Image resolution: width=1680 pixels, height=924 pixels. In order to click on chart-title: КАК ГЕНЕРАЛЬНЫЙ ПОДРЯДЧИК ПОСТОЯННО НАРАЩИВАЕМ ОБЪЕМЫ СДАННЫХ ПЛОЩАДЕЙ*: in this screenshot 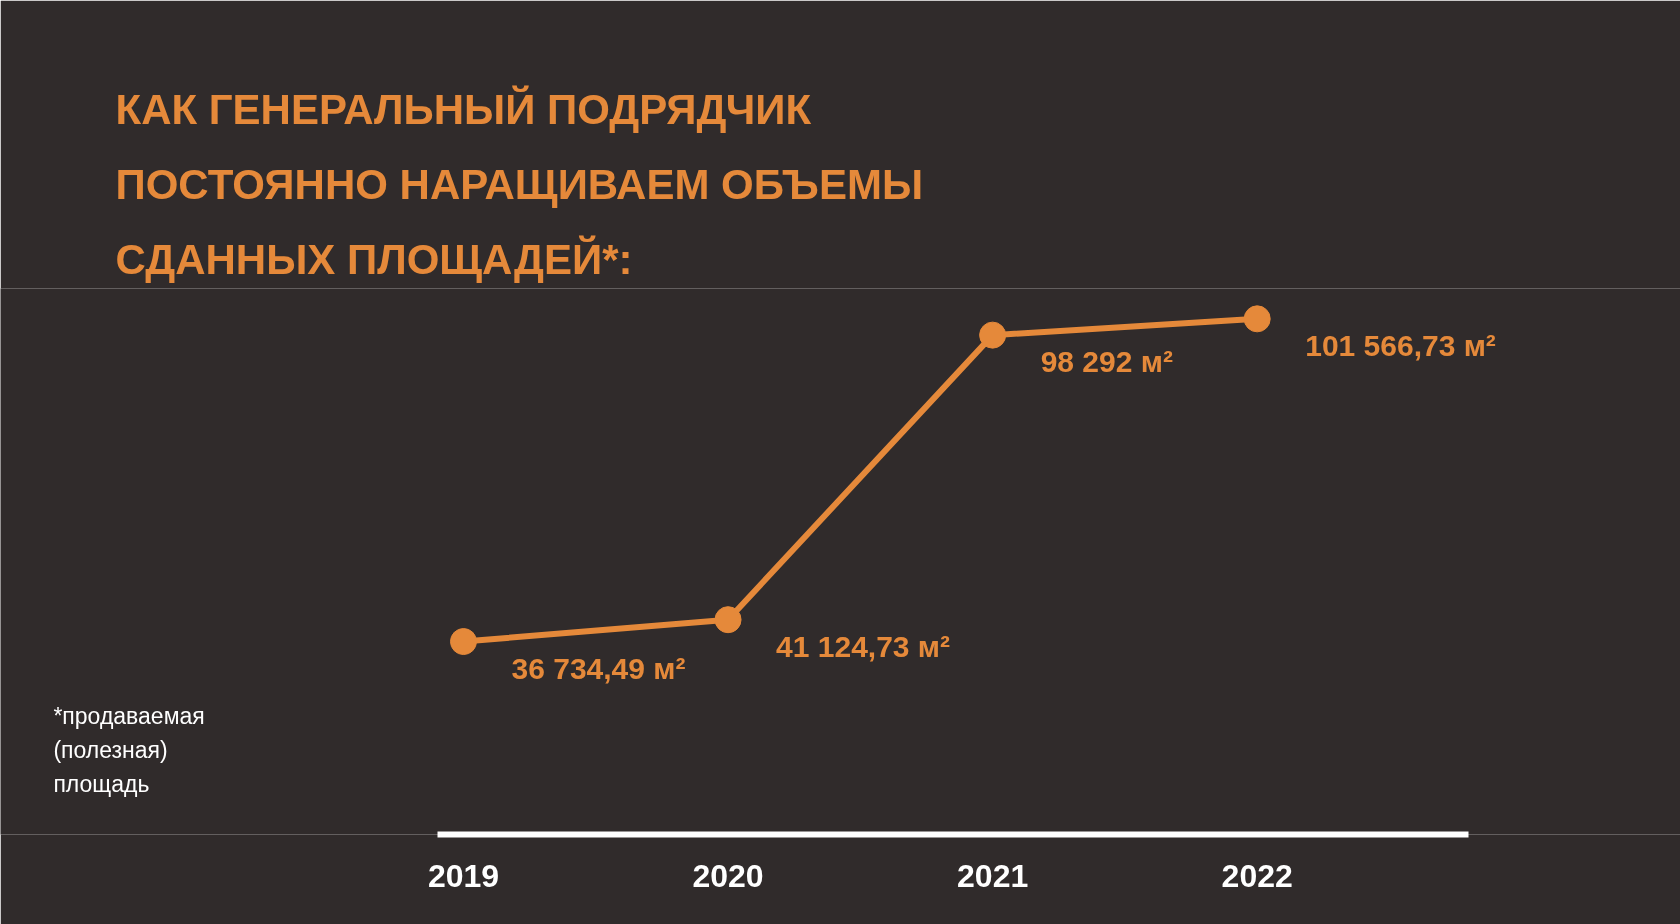, I will do `click(519, 184)`.